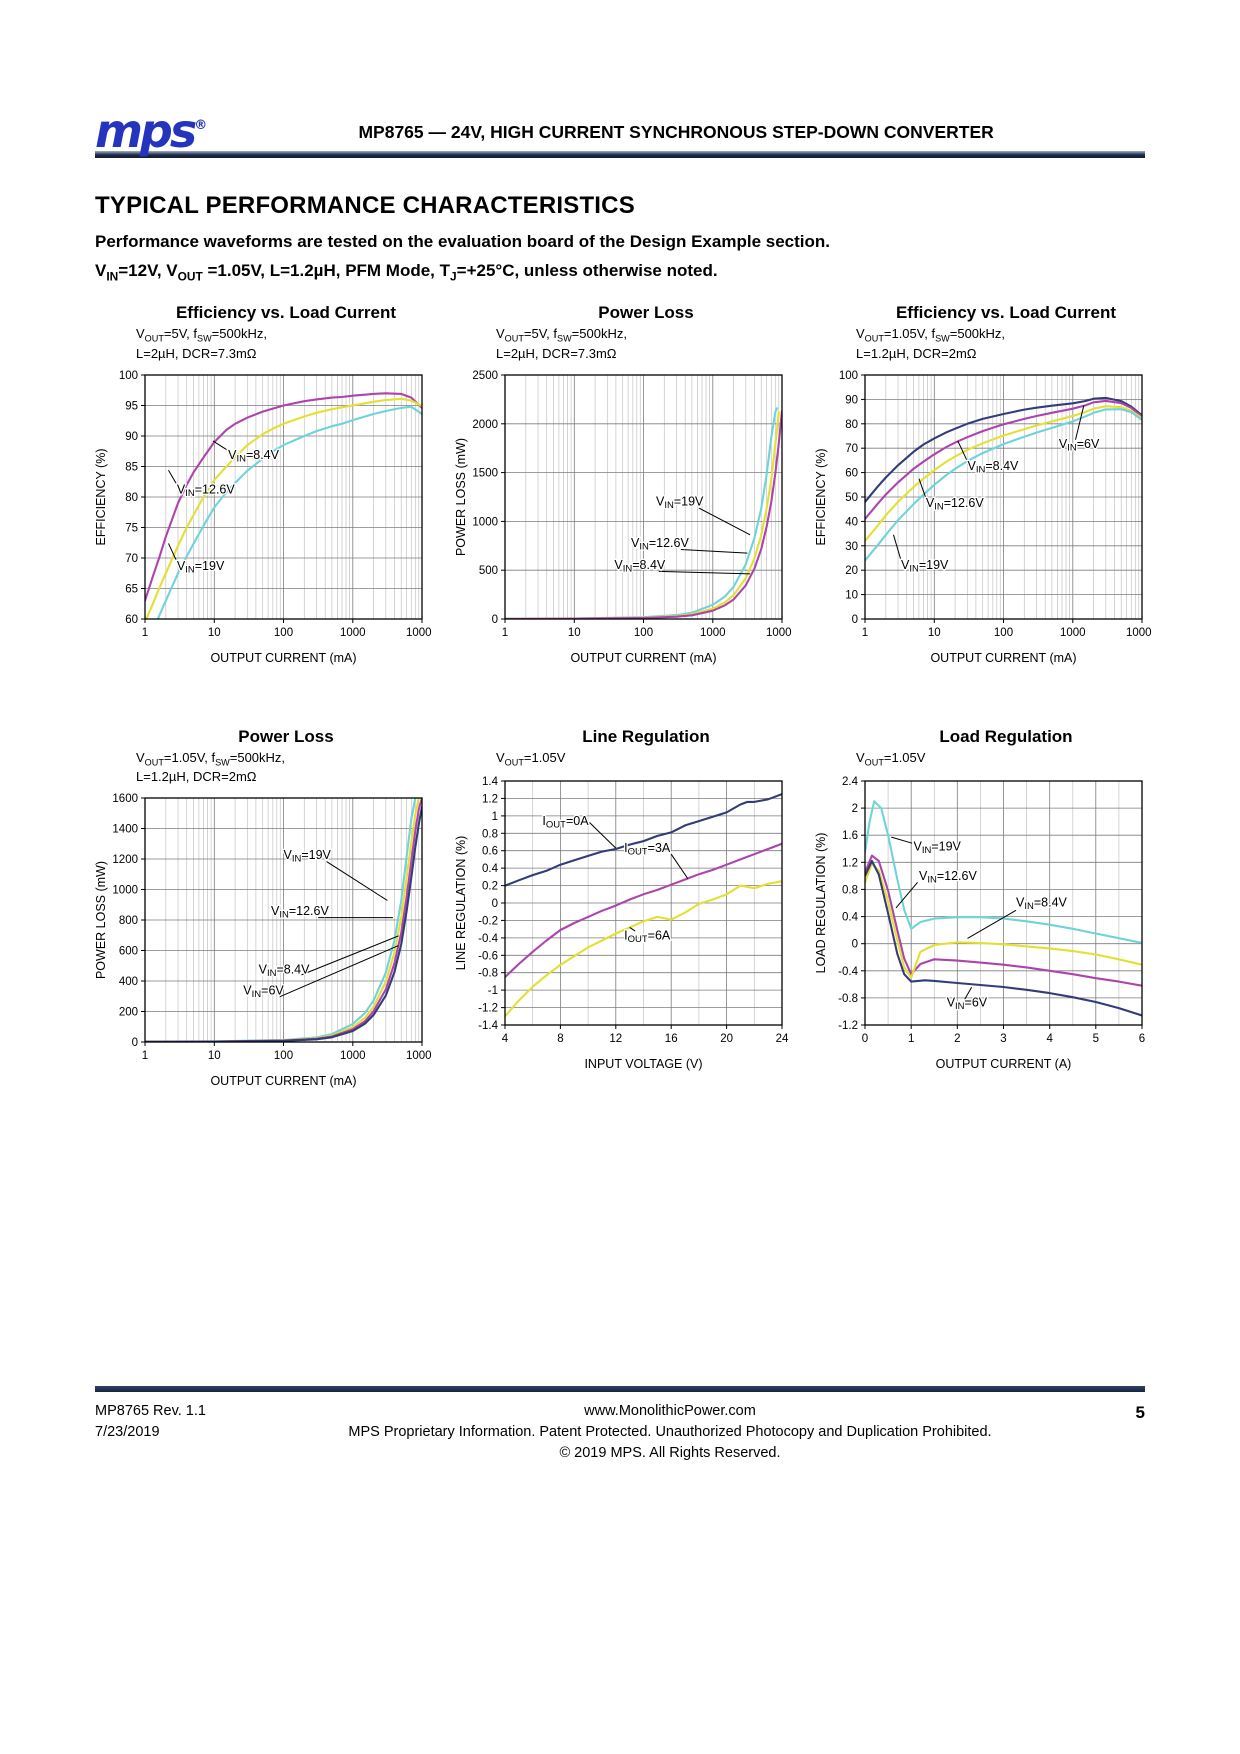 The width and height of the screenshot is (1240, 1754). Describe the element at coordinates (365, 206) in the screenshot. I see `section-title: TYPICAL PERFORMANCE CHARACTERISTICS` at that location.